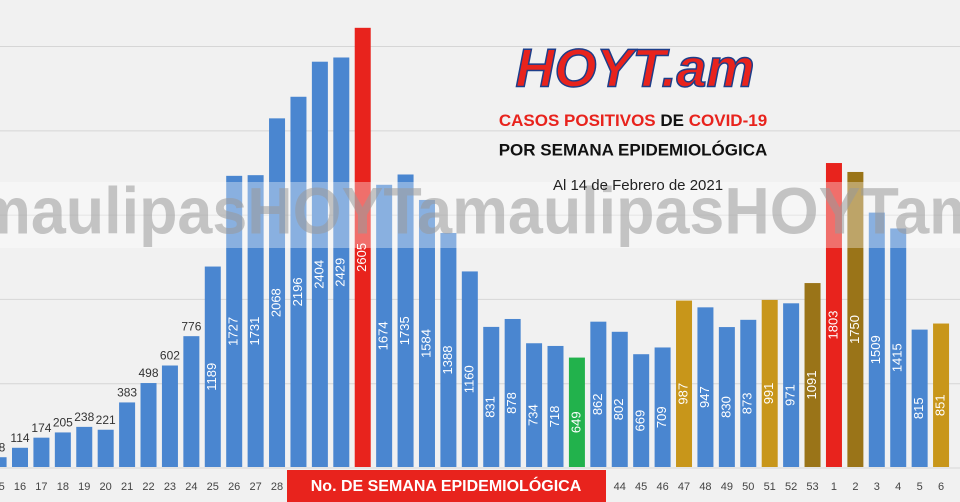  What do you see at coordinates (661, 417) in the screenshot?
I see `value-label: 709` at bounding box center [661, 417].